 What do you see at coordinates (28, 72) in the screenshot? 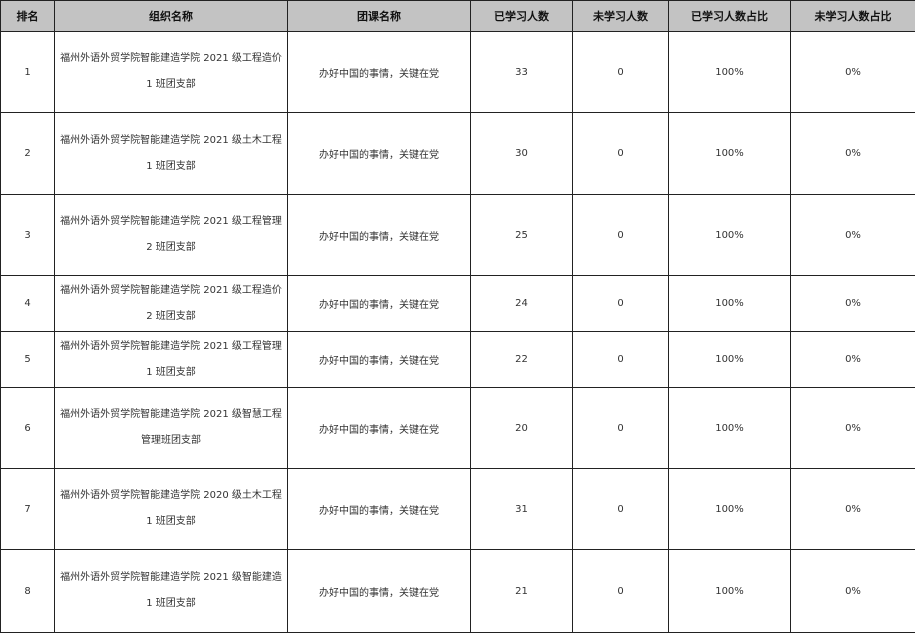
I see `cell-rank: 1` at bounding box center [28, 72].